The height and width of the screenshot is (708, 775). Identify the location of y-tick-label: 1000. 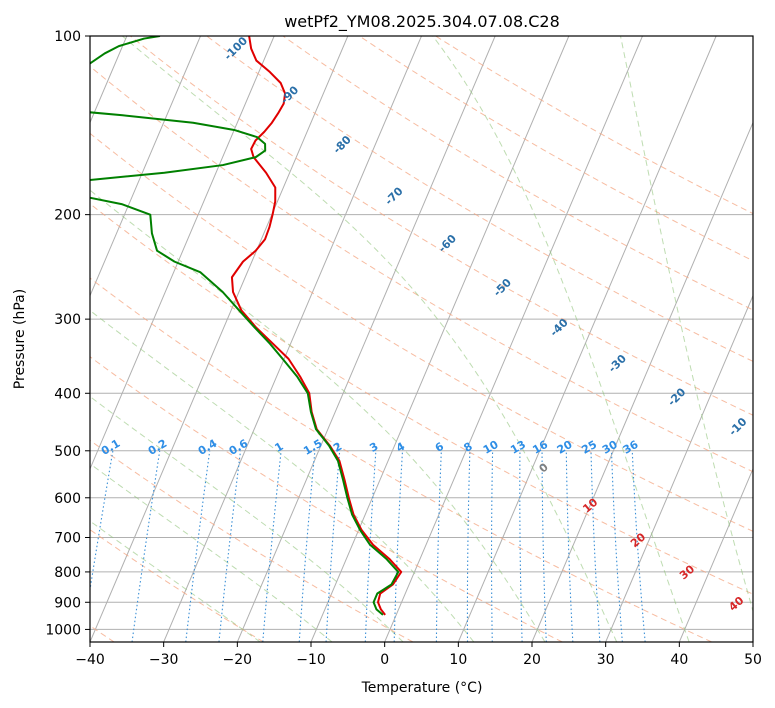
(63, 630).